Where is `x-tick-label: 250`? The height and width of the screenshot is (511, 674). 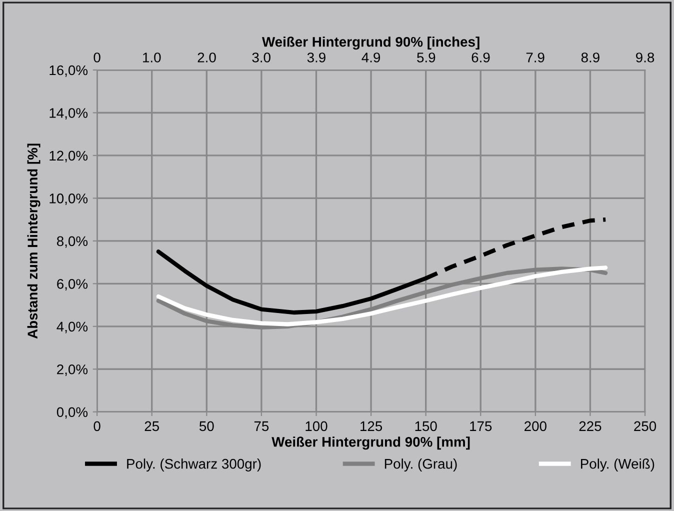
x-tick-label: 250 is located at coordinates (645, 426).